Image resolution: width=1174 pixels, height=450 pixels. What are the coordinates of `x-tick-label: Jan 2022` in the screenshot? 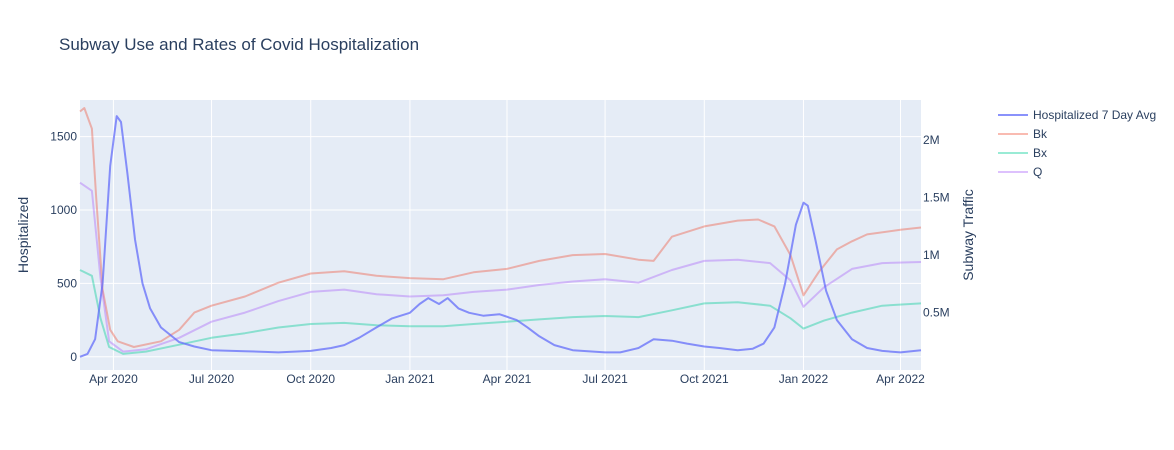 It's located at (804, 379).